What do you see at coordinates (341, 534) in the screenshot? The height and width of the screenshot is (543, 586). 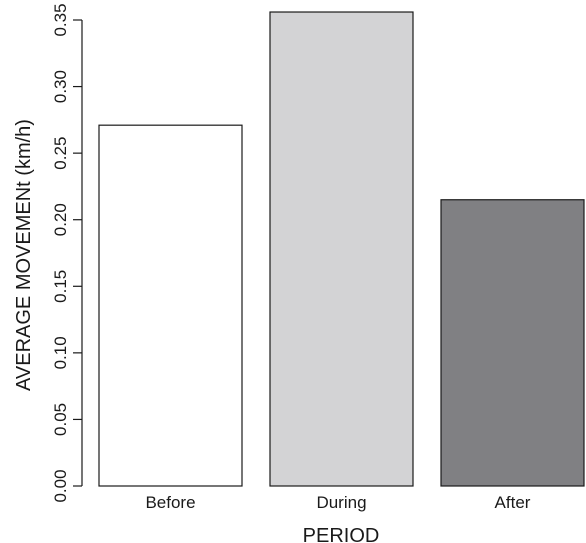 I see `x-axis-title: PERIOD` at bounding box center [341, 534].